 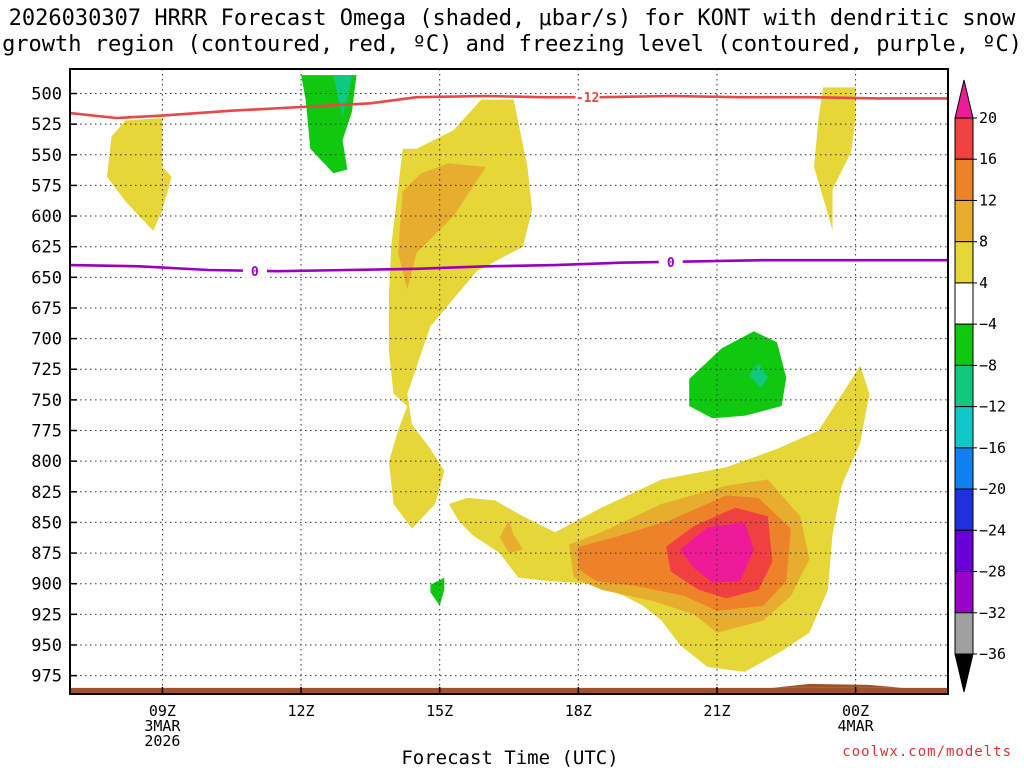 What do you see at coordinates (509, 757) in the screenshot?
I see `x-axis-label: Forecast Time (UTC)` at bounding box center [509, 757].